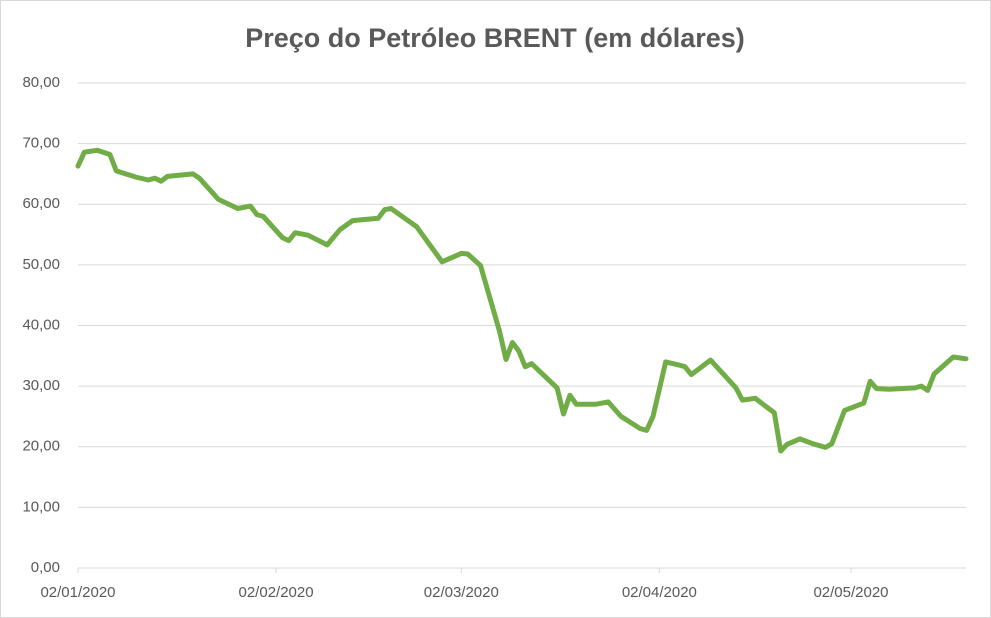 The width and height of the screenshot is (991, 618). What do you see at coordinates (41, 143) in the screenshot?
I see `y-tick-label: 70,00` at bounding box center [41, 143].